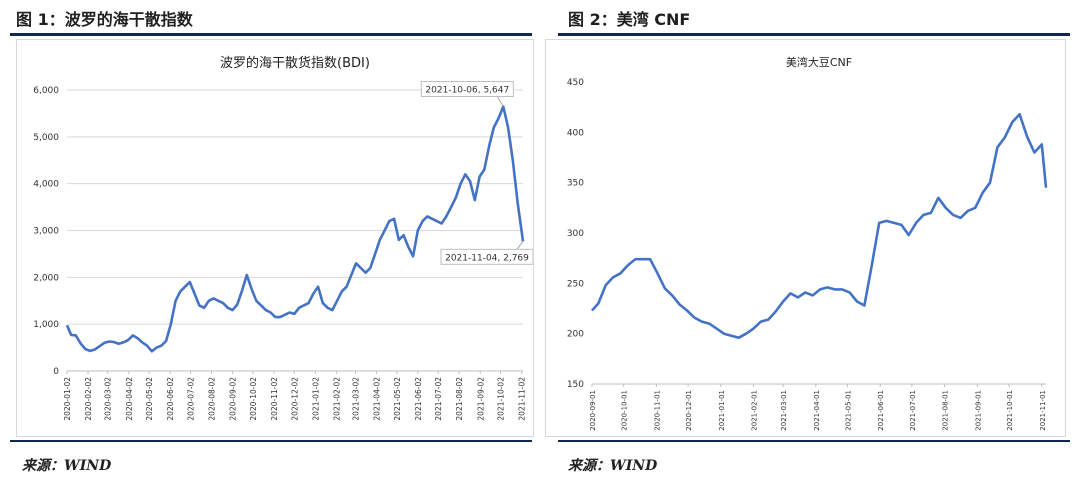 Image resolution: width=1080 pixels, height=479 pixels. I want to click on cnf-x-tick-label: 2020-12-01, so click(689, 410).